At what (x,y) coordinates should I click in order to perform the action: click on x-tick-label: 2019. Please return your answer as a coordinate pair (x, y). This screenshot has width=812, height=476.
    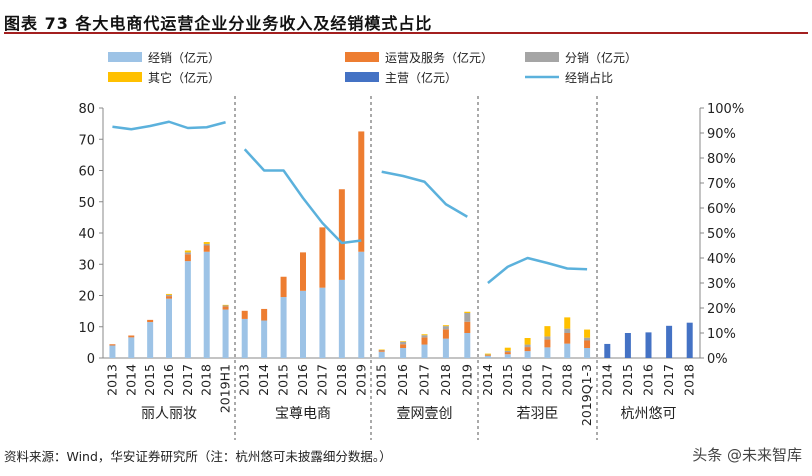
    Looking at the image, I should click on (466, 380).